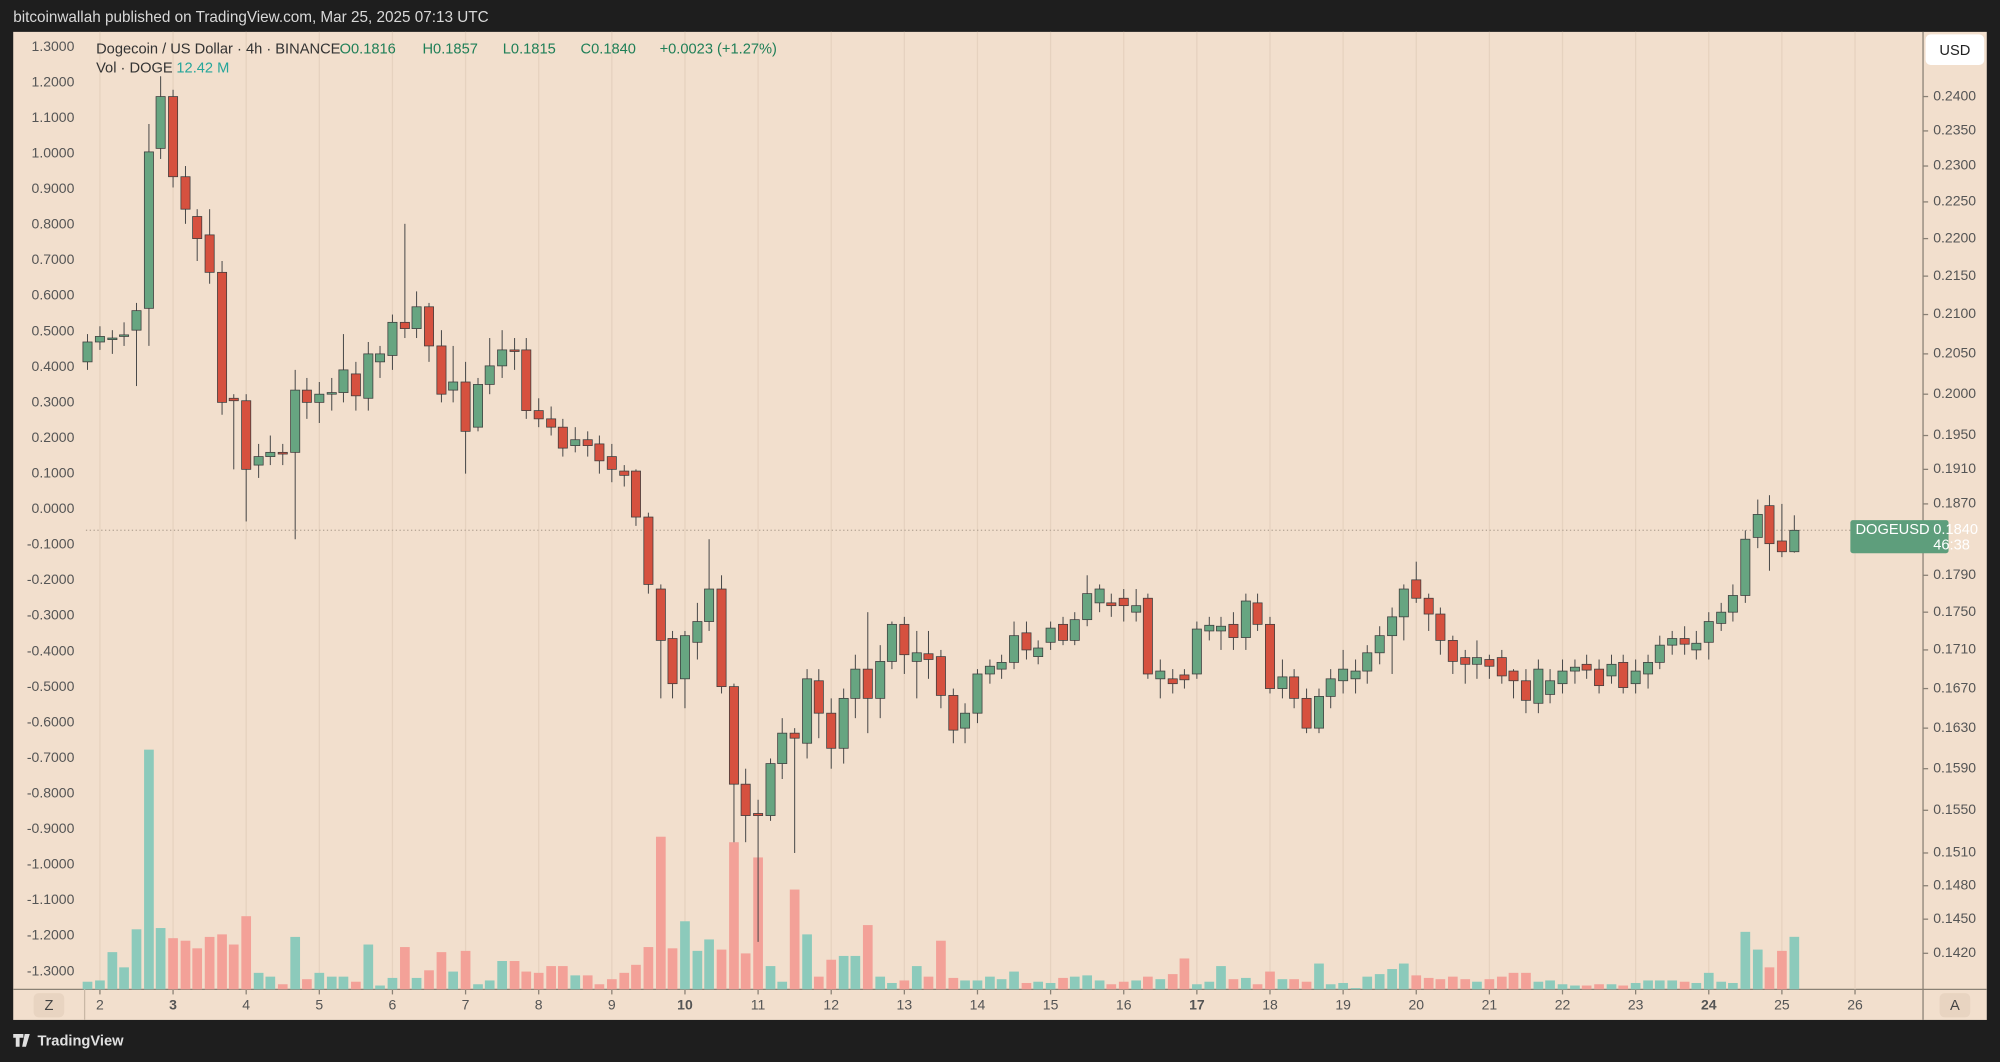 This screenshot has height=1062, width=2000. I want to click on zoom-label: Z, so click(48, 1006).